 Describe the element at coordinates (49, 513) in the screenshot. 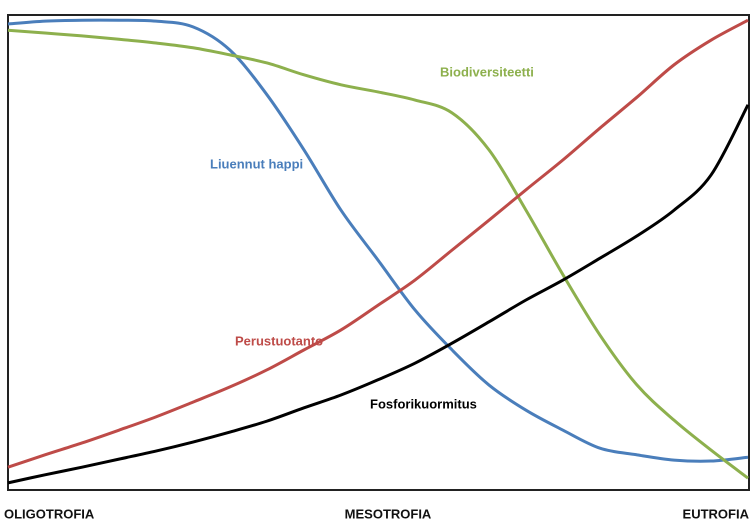

I see `x-tick-label: OLIGOTROFIA` at that location.